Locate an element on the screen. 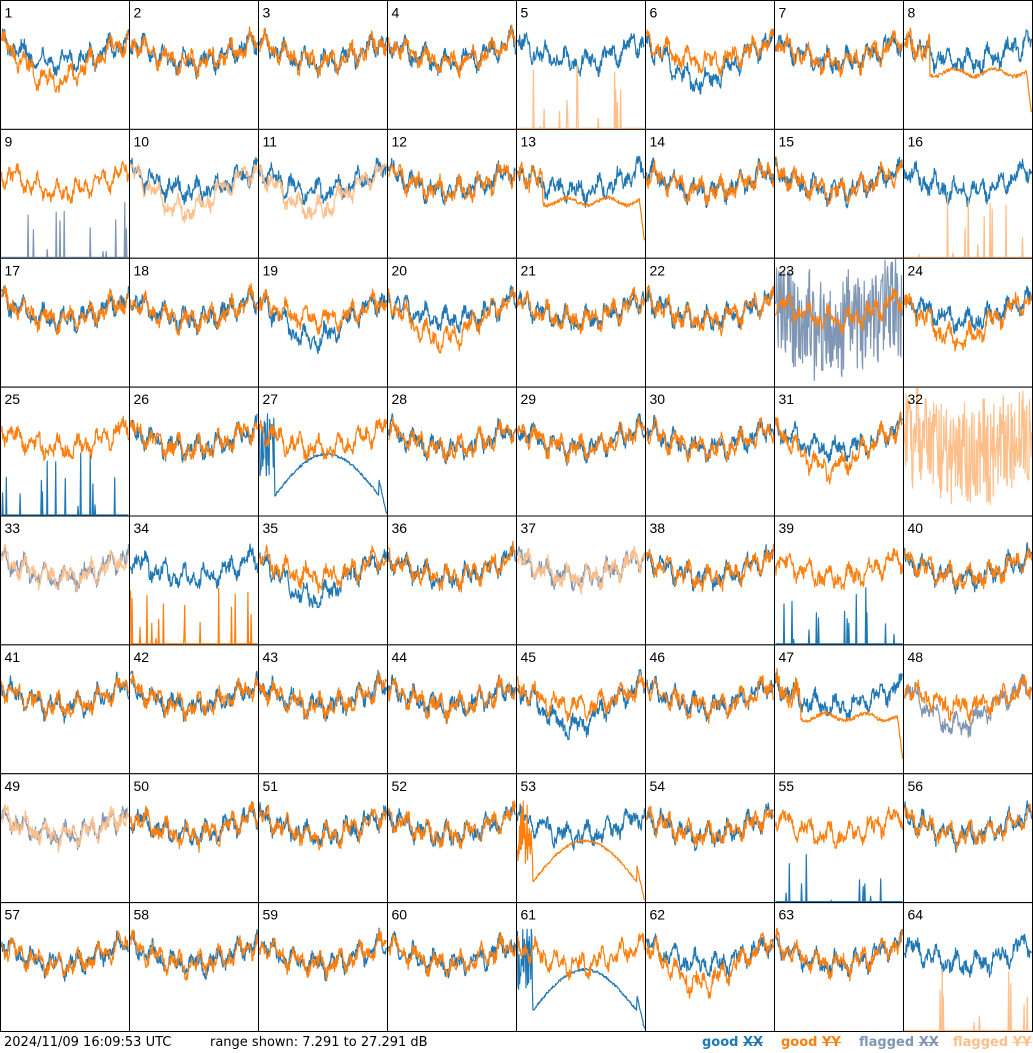 This screenshot has width=1033, height=1053. series-xx-flagged is located at coordinates (65, 229).